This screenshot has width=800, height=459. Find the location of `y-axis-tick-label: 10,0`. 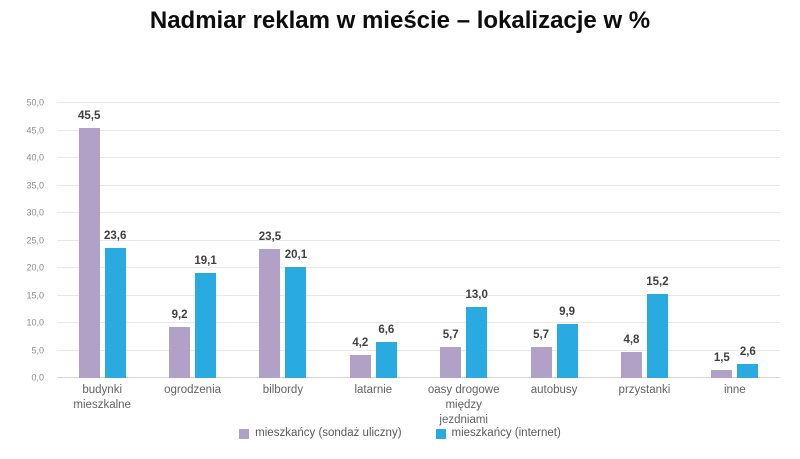

y-axis-tick-label: 10,0 is located at coordinates (35, 322).